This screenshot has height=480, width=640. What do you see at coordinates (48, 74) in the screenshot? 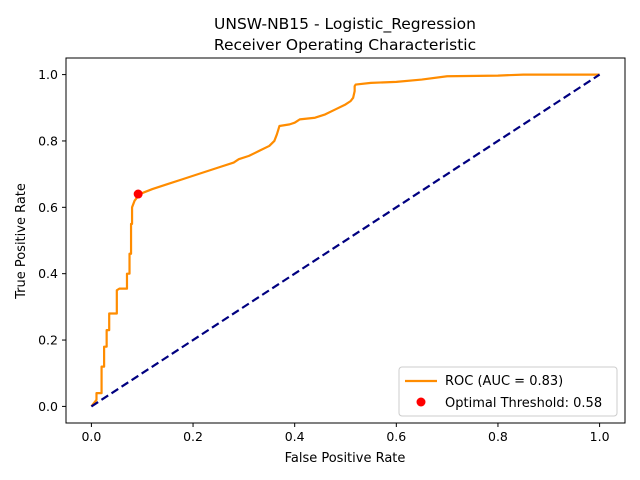
I see `y-tick-label: 1.0` at bounding box center [48, 74].